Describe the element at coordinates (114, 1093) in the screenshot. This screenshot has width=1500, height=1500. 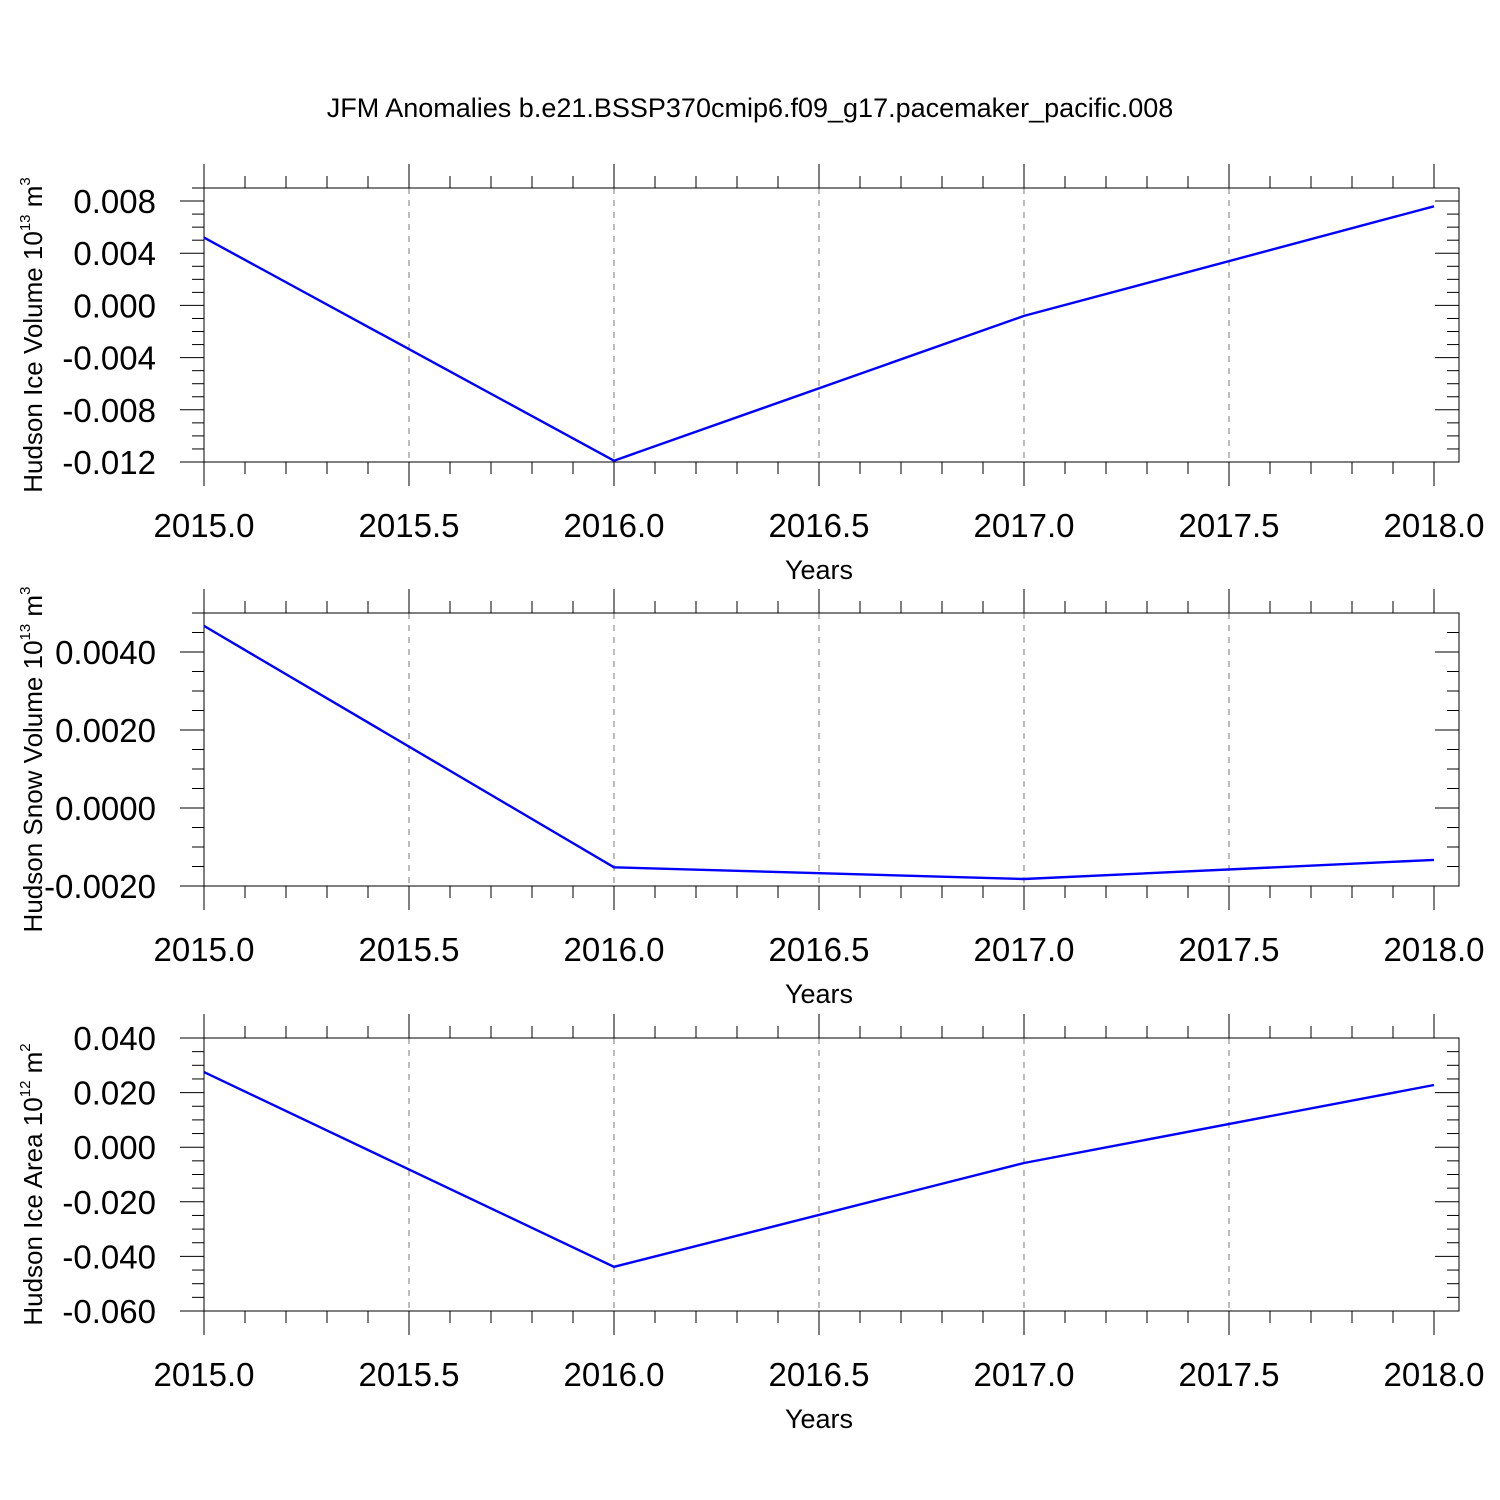
I see `y-tick-label: 0.020` at that location.